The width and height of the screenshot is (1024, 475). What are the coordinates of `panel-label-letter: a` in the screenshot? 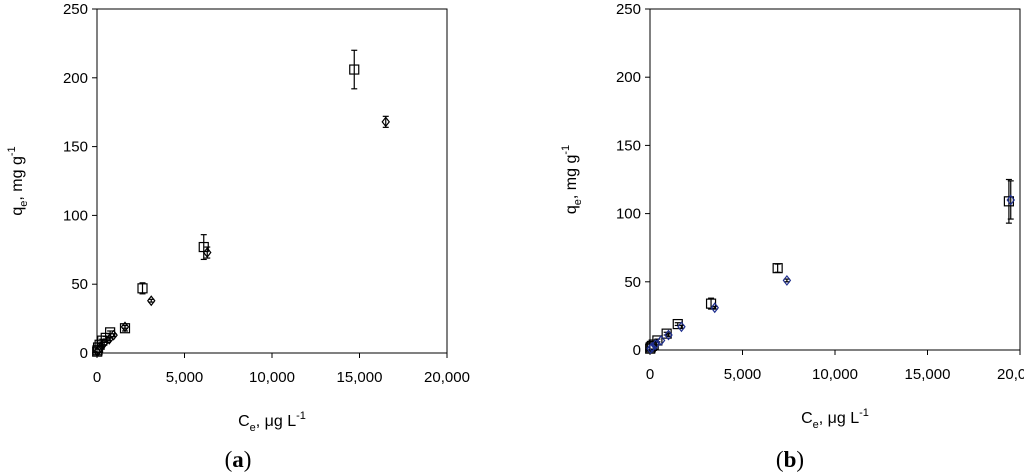 It's located at (238, 459).